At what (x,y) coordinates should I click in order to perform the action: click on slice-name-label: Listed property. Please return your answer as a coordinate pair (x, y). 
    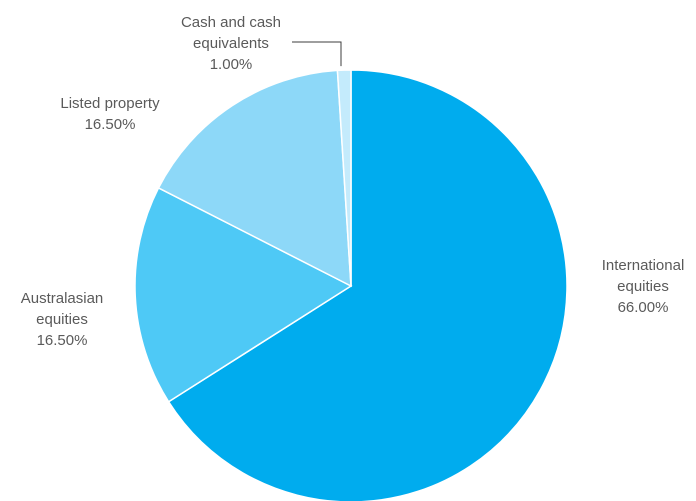
    Looking at the image, I should click on (110, 103).